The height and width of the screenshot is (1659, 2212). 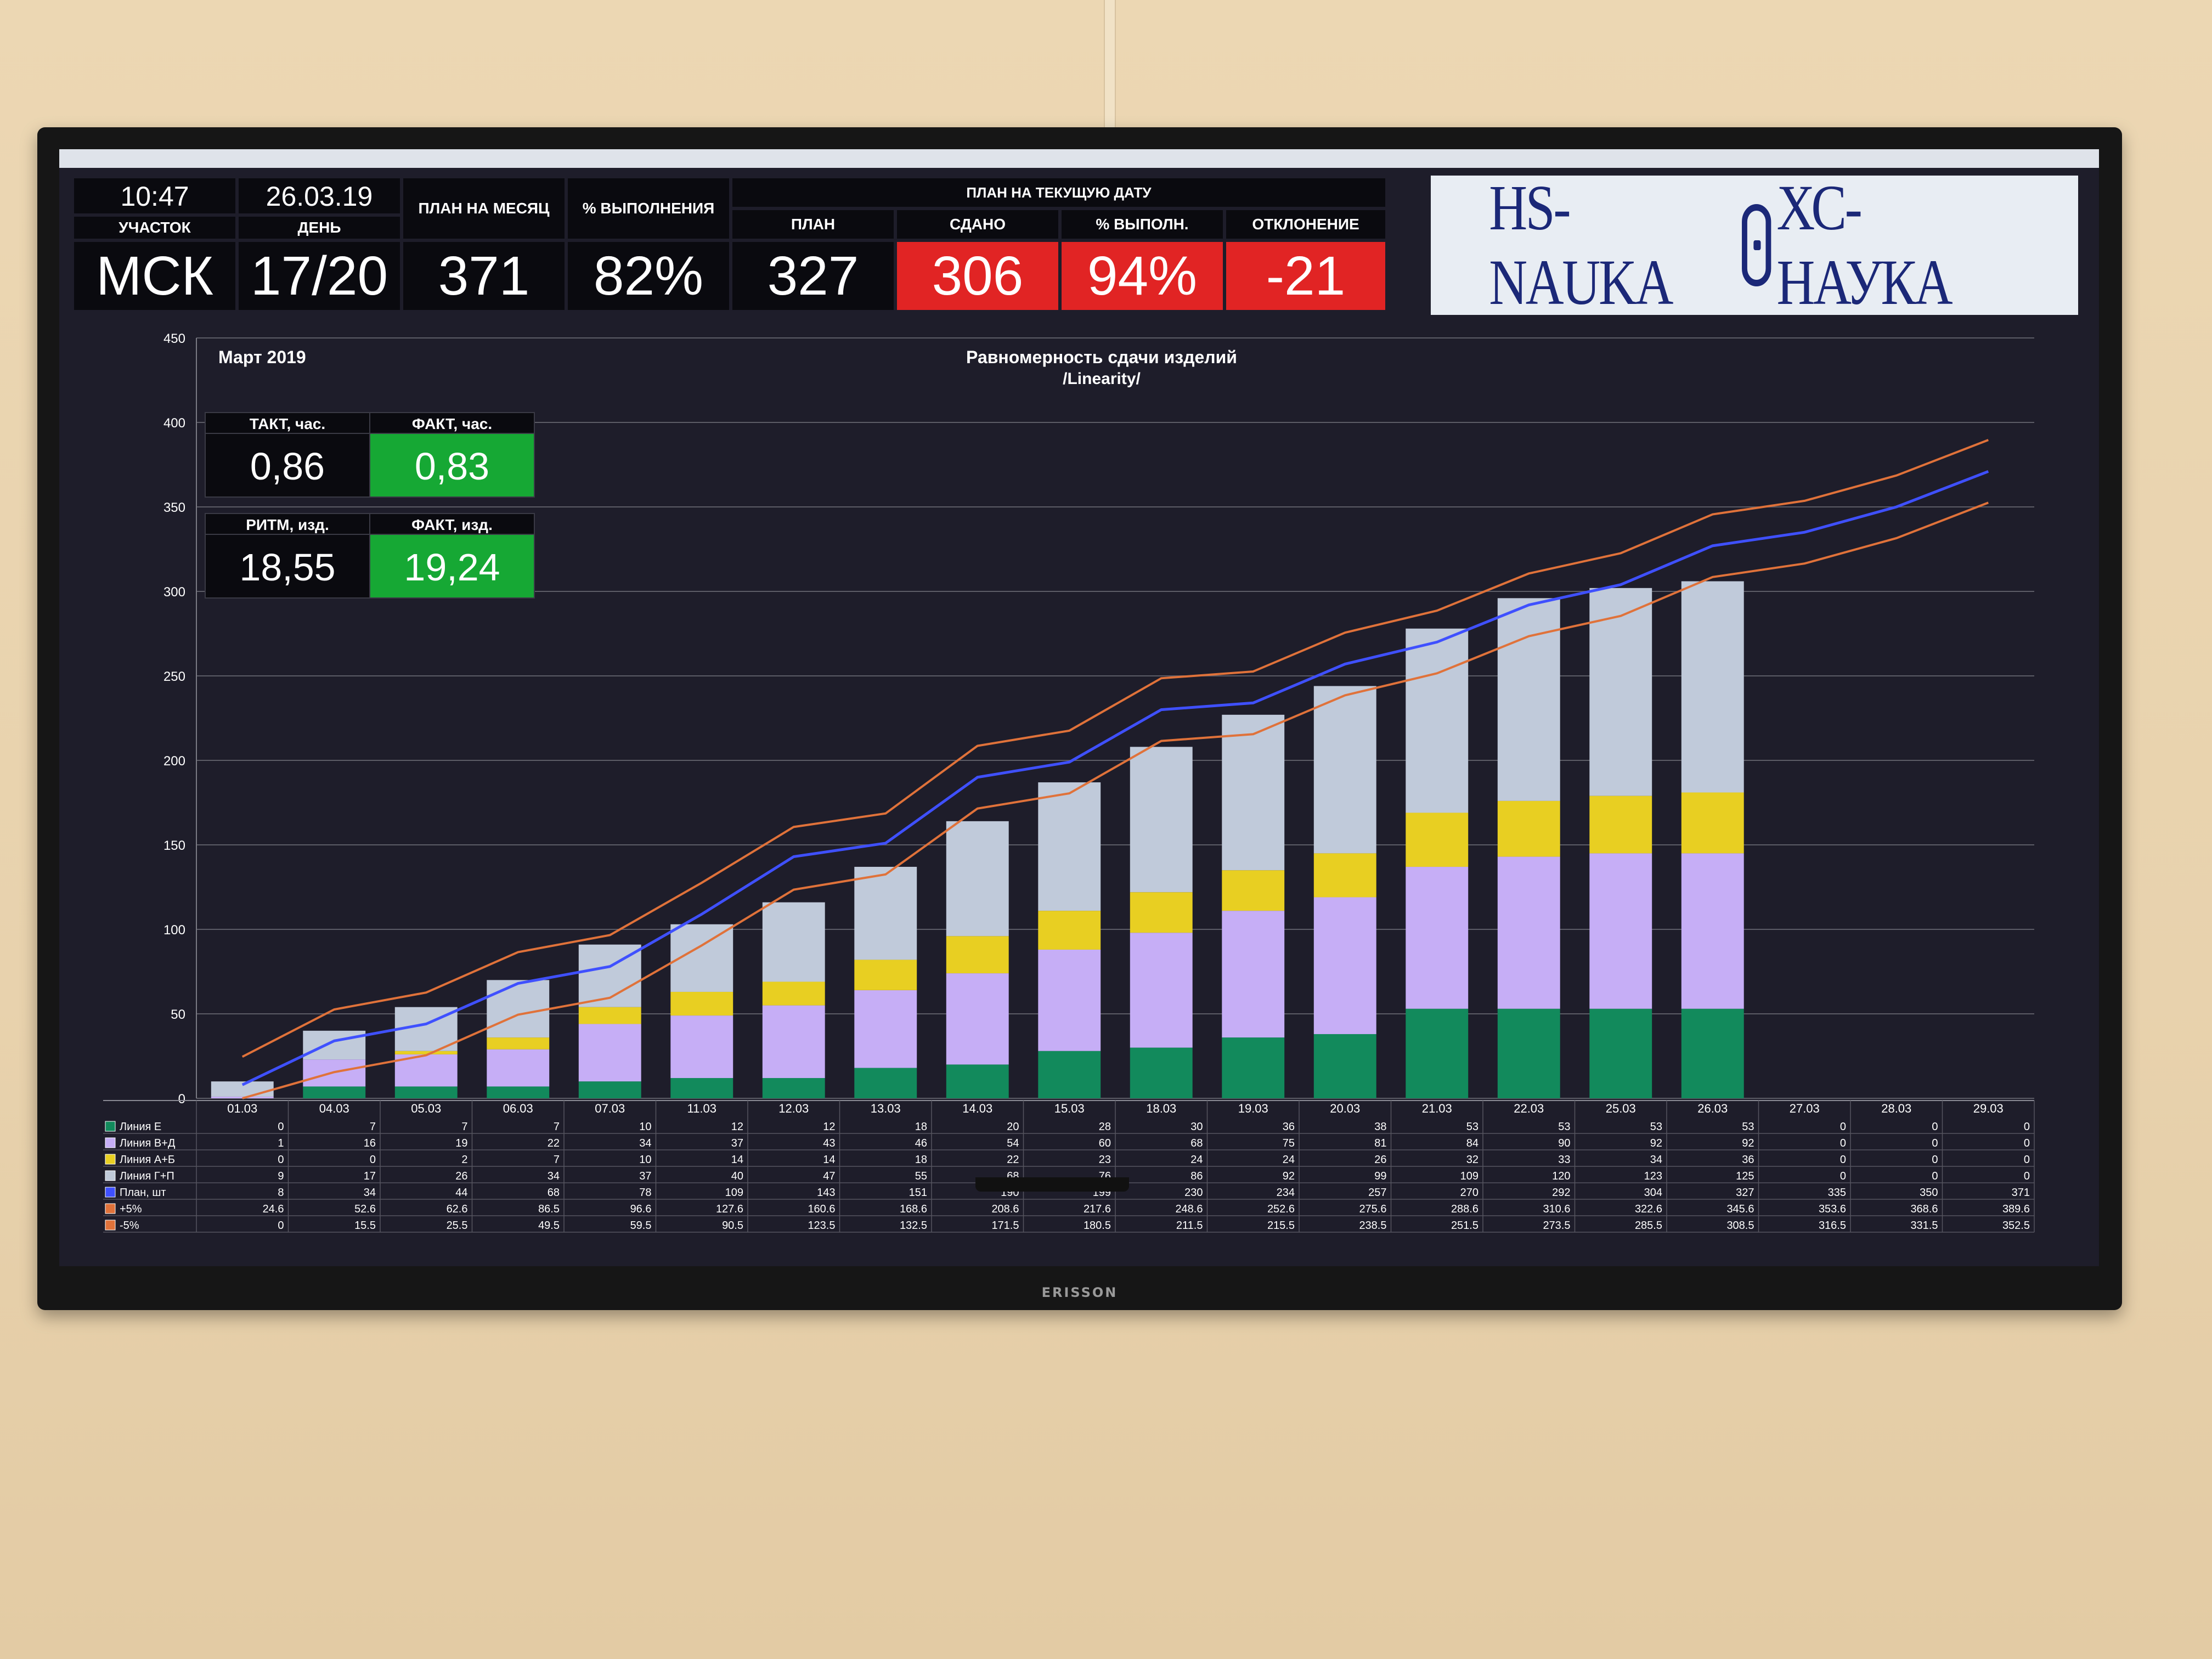 What do you see at coordinates (458, 1209) in the screenshot?
I see `table-cell: 62.6` at bounding box center [458, 1209].